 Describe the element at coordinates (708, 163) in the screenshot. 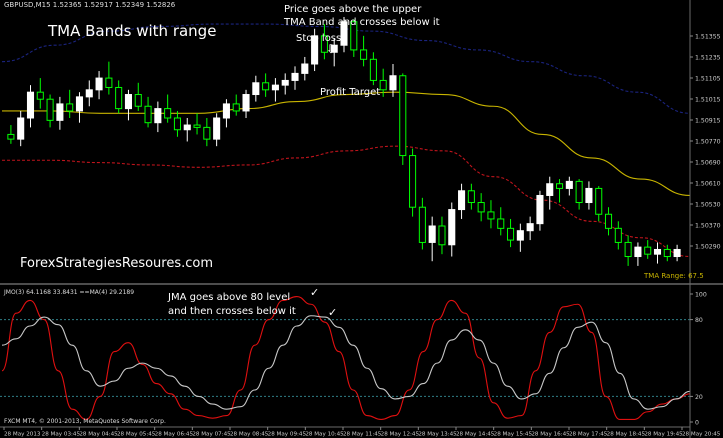

I see `price-tick-label: 1.50690` at that location.